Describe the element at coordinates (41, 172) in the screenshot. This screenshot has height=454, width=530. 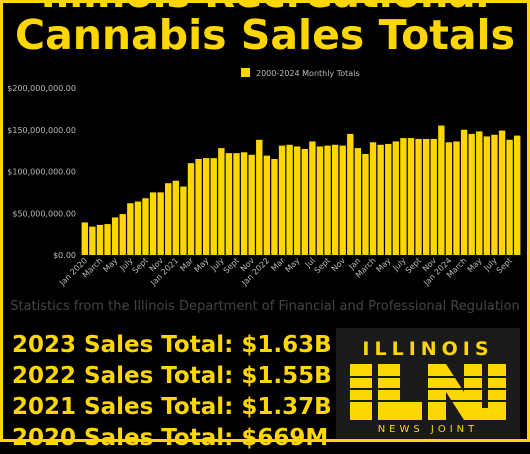
I see `y-tick-label: $100,000,000.00` at that location.